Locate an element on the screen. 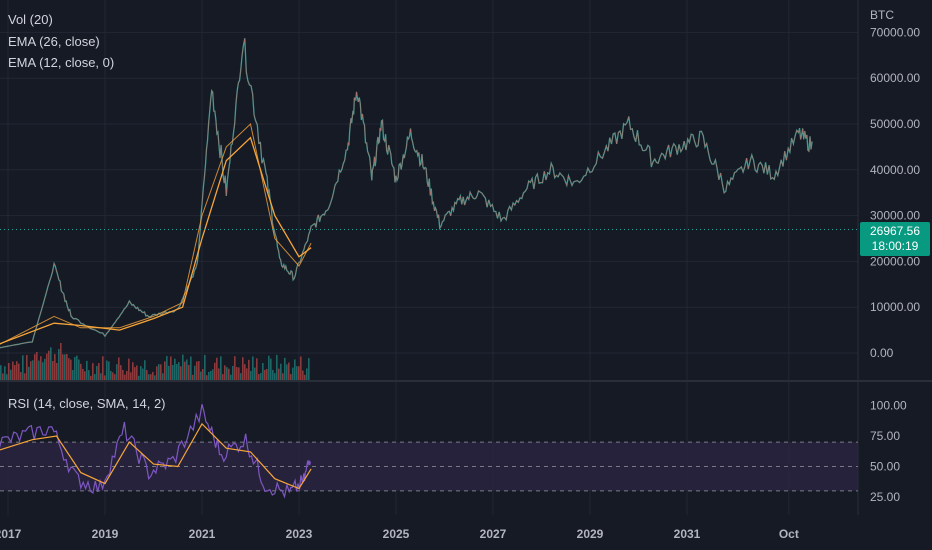 The height and width of the screenshot is (550, 932). price-tick-label: 30000.00 is located at coordinates (895, 216).